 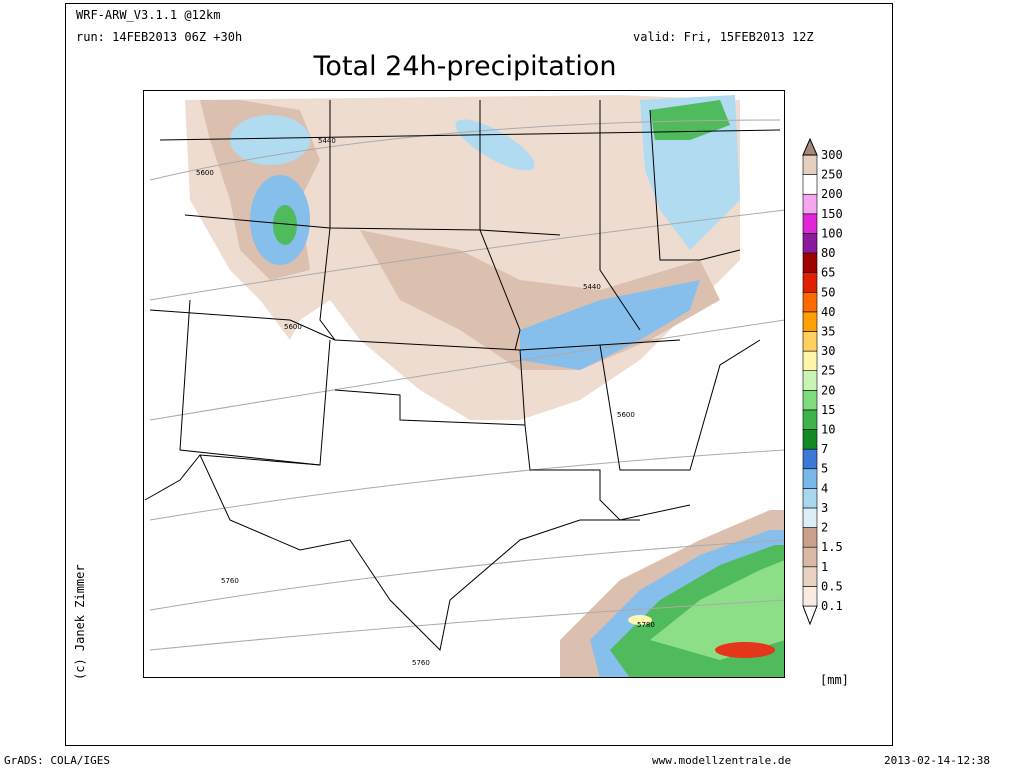 I want to click on colorbar-label: 3, so click(x=824, y=508).